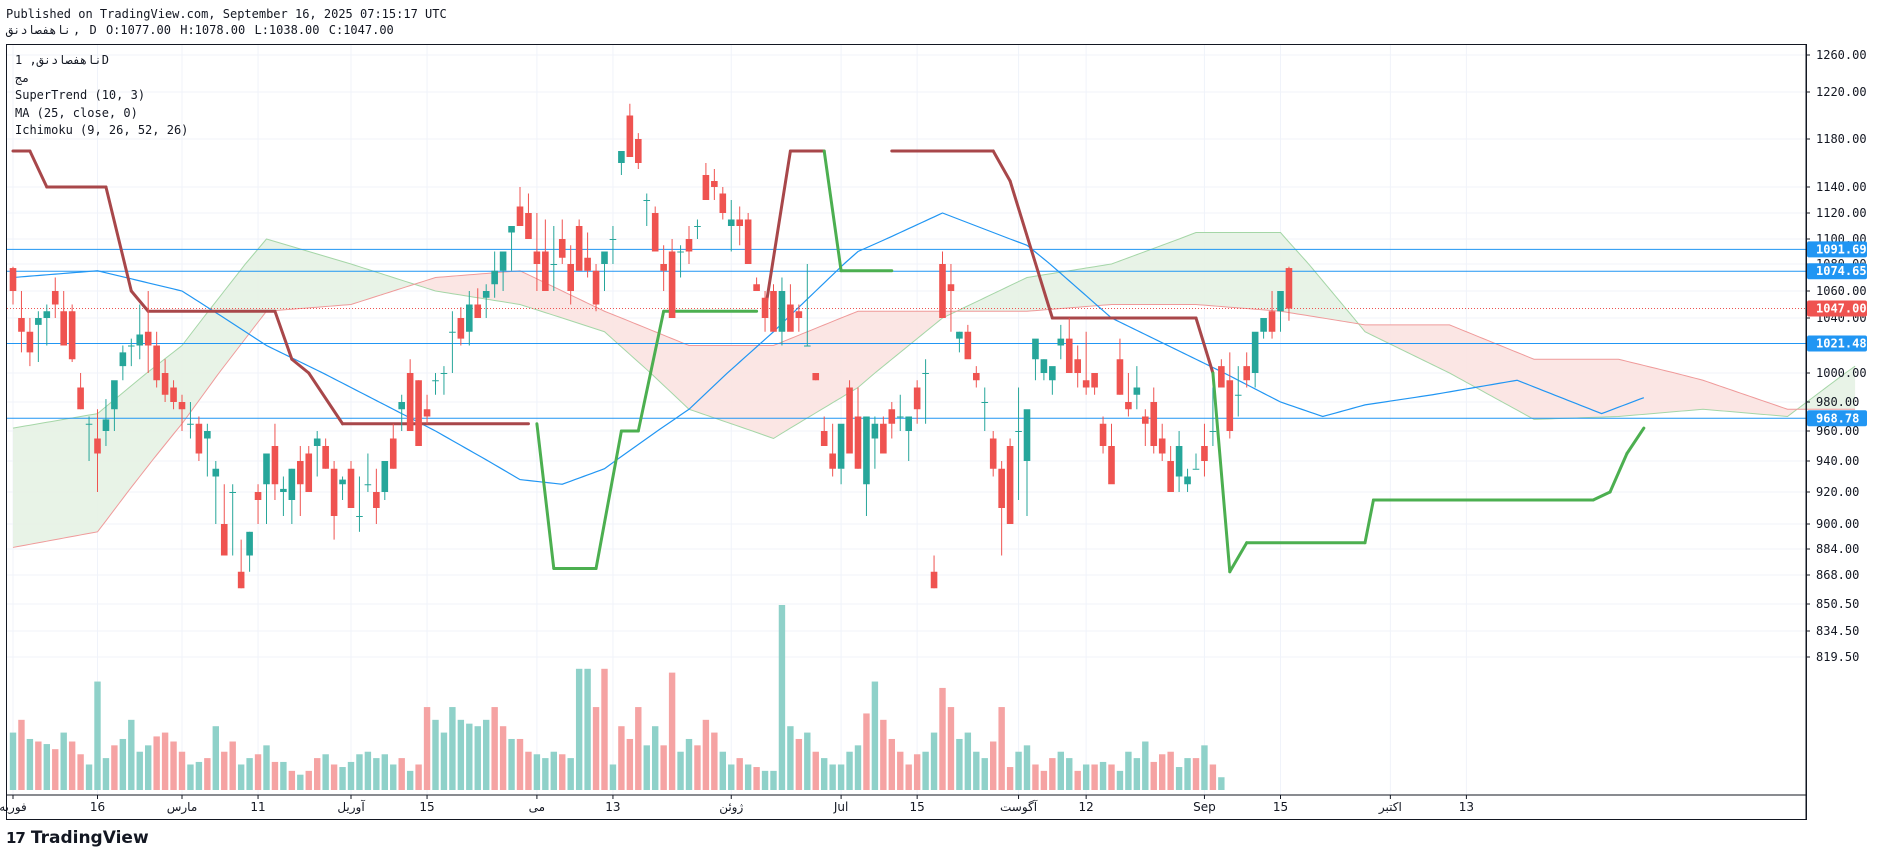 The width and height of the screenshot is (1878, 858). What do you see at coordinates (62, 60) in the screenshot?
I see `legend-symbol: ناهفصادنق, 1D` at bounding box center [62, 60].